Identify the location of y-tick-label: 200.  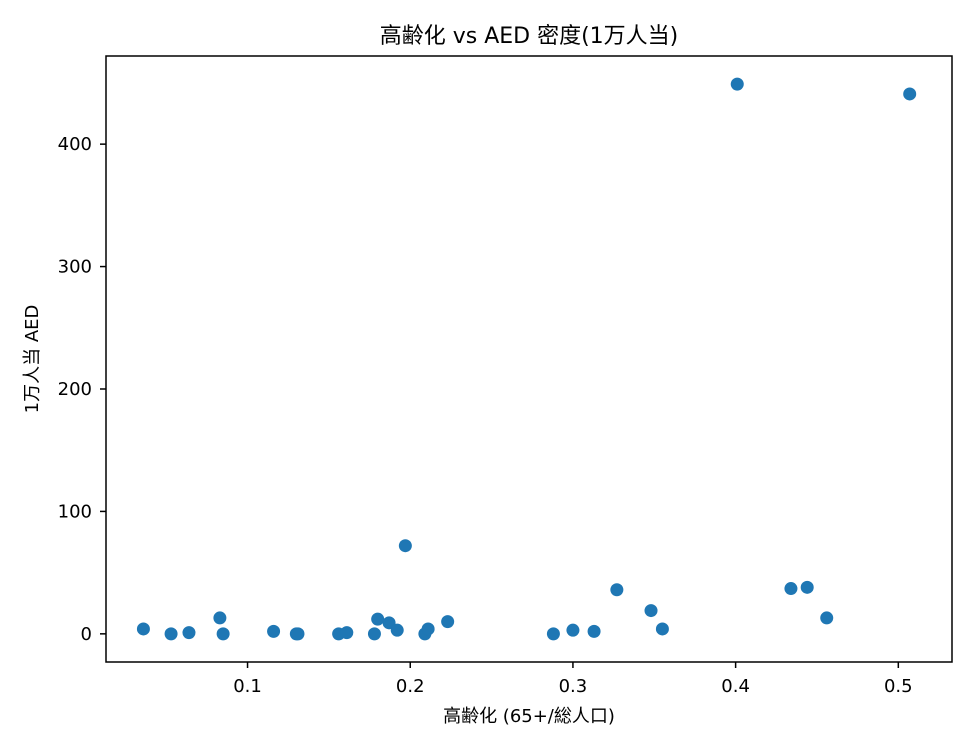
(75, 389).